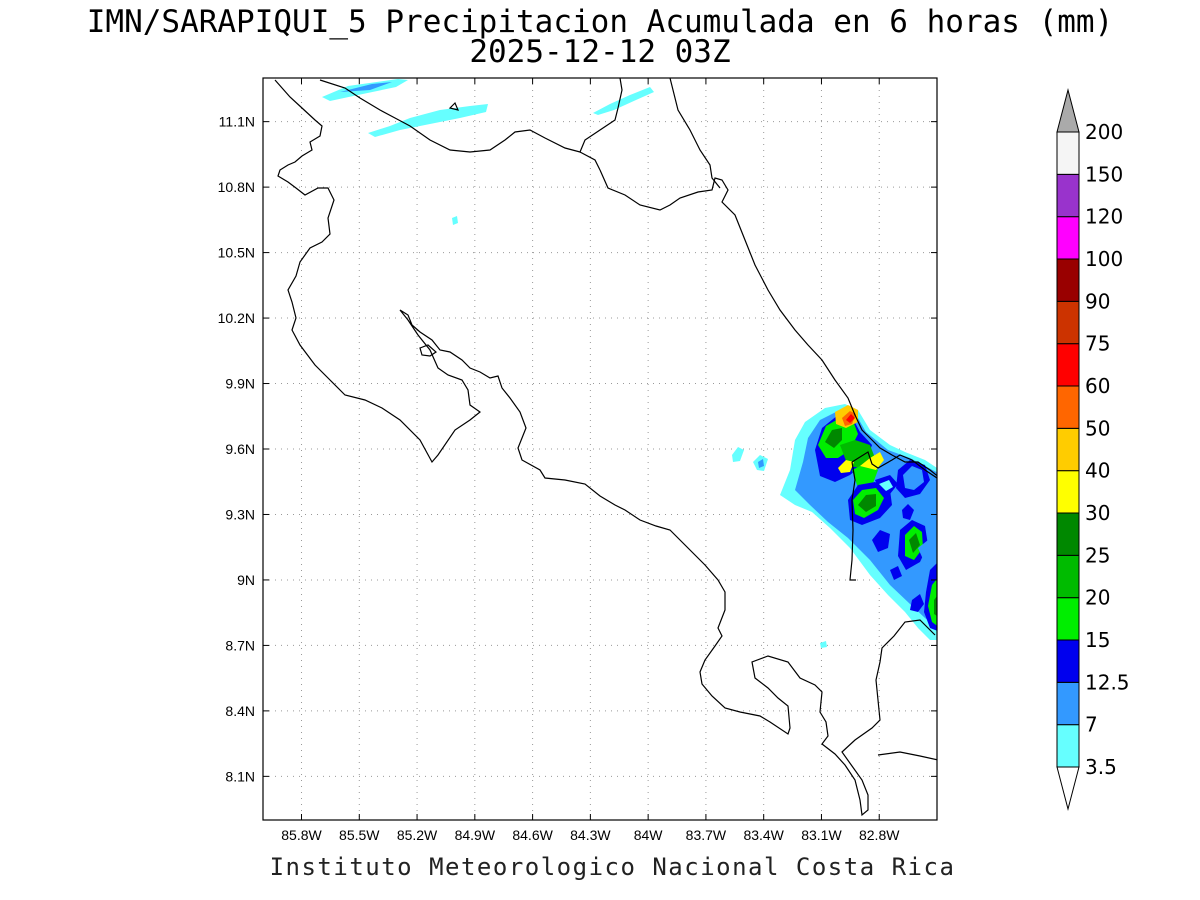 This screenshot has width=1200, height=900. Describe the element at coordinates (590, 835) in the screenshot. I see `lon-tick-label: 84.3W` at that location.